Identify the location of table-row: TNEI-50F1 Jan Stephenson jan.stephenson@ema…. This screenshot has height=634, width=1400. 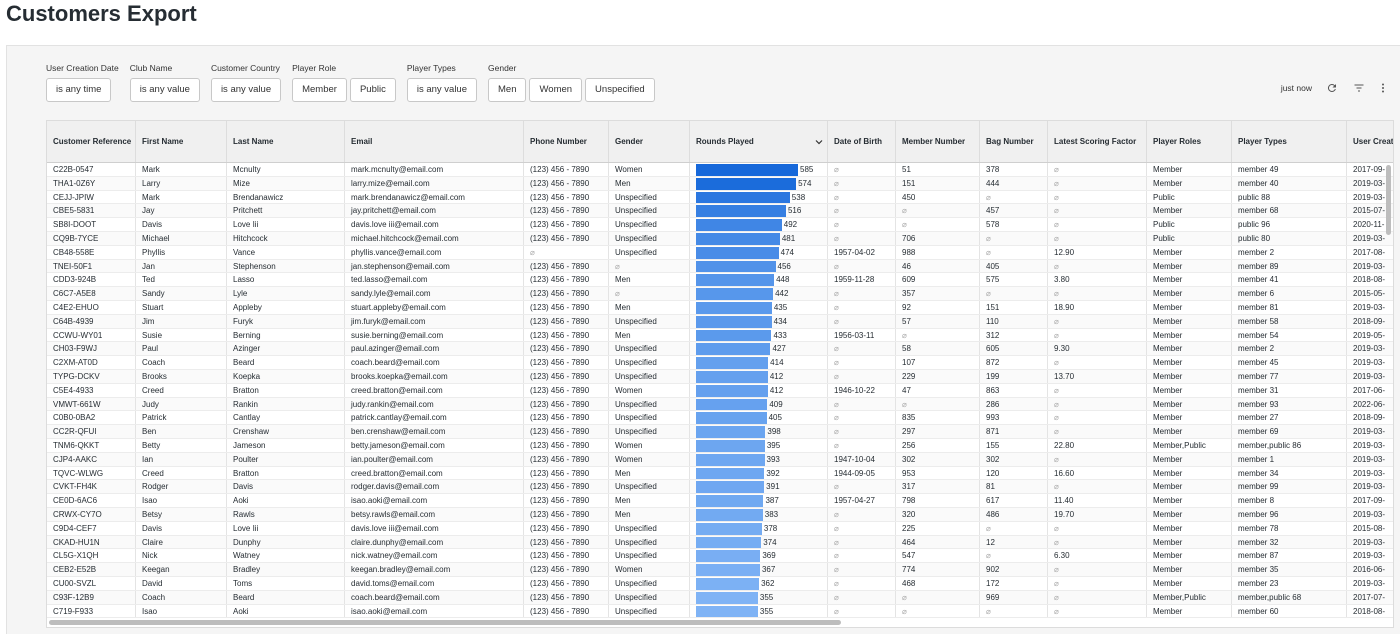
(720, 266).